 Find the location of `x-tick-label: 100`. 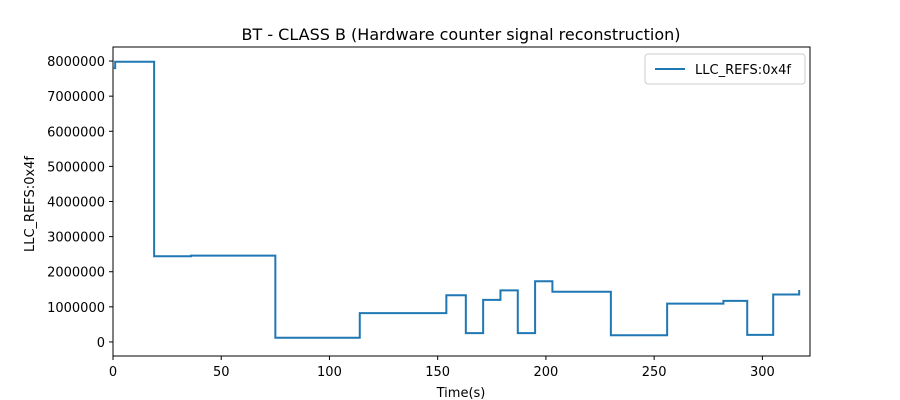

x-tick-label: 100 is located at coordinates (329, 372).